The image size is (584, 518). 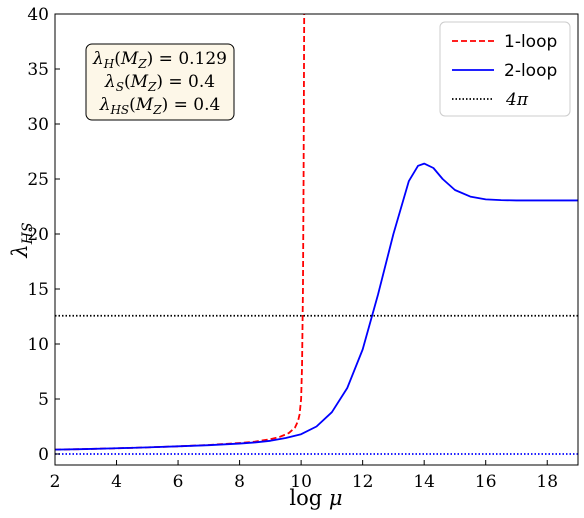 What do you see at coordinates (424, 482) in the screenshot?
I see `x-tick-label: 14` at bounding box center [424, 482].